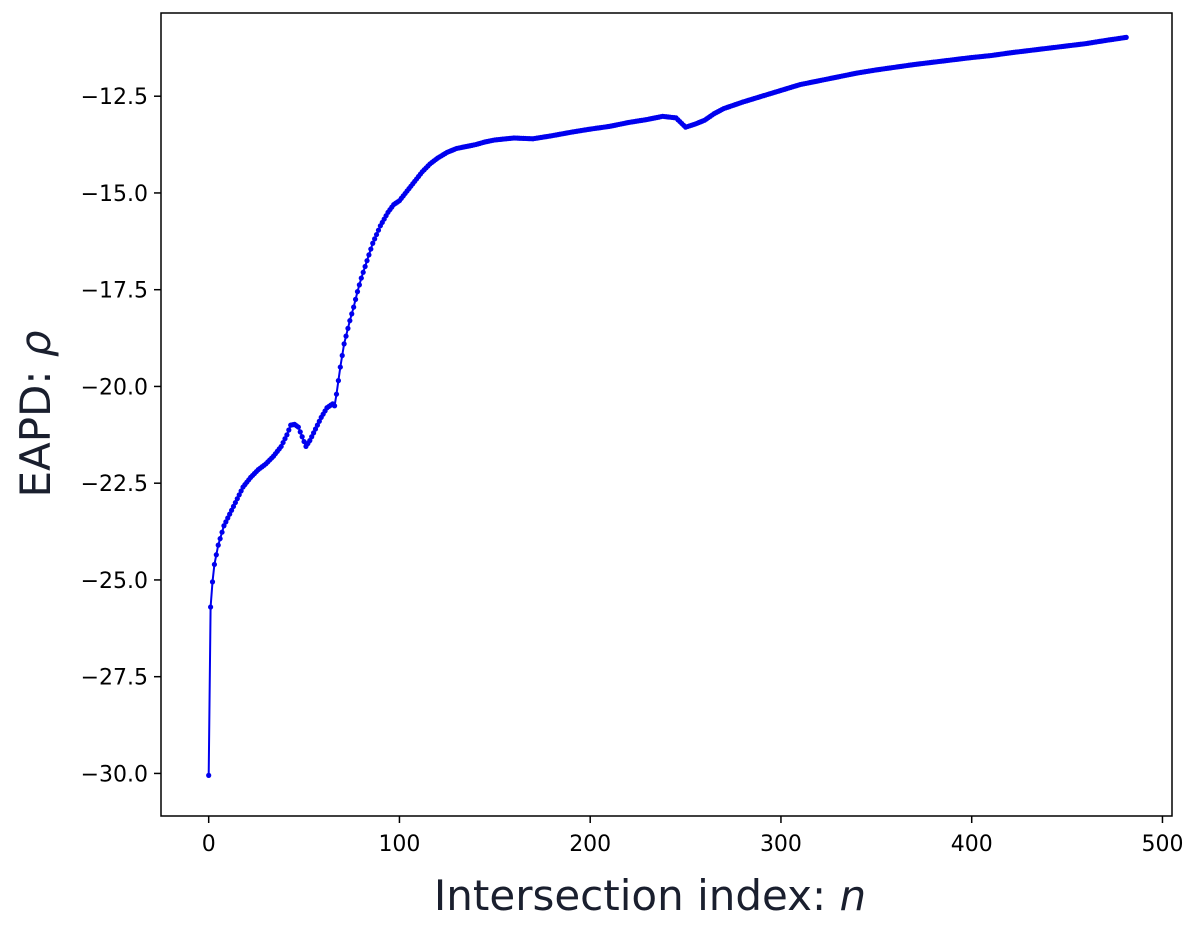 The height and width of the screenshot is (933, 1200). What do you see at coordinates (114, 194) in the screenshot?
I see `y-tick-label: −15.0` at bounding box center [114, 194].